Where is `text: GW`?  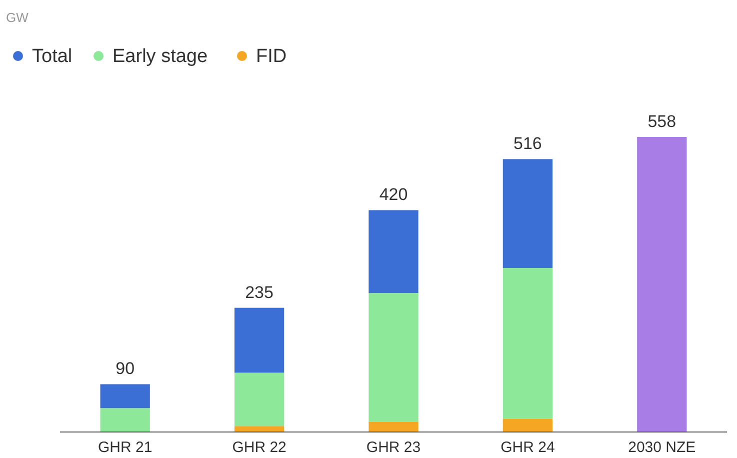
text: GW is located at coordinates (18, 17).